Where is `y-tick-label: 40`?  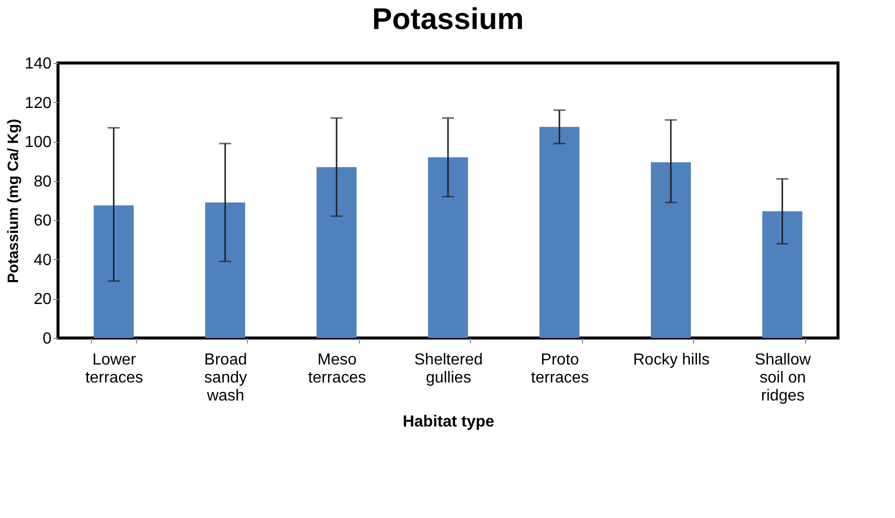
y-tick-label: 40 is located at coordinates (43, 260).